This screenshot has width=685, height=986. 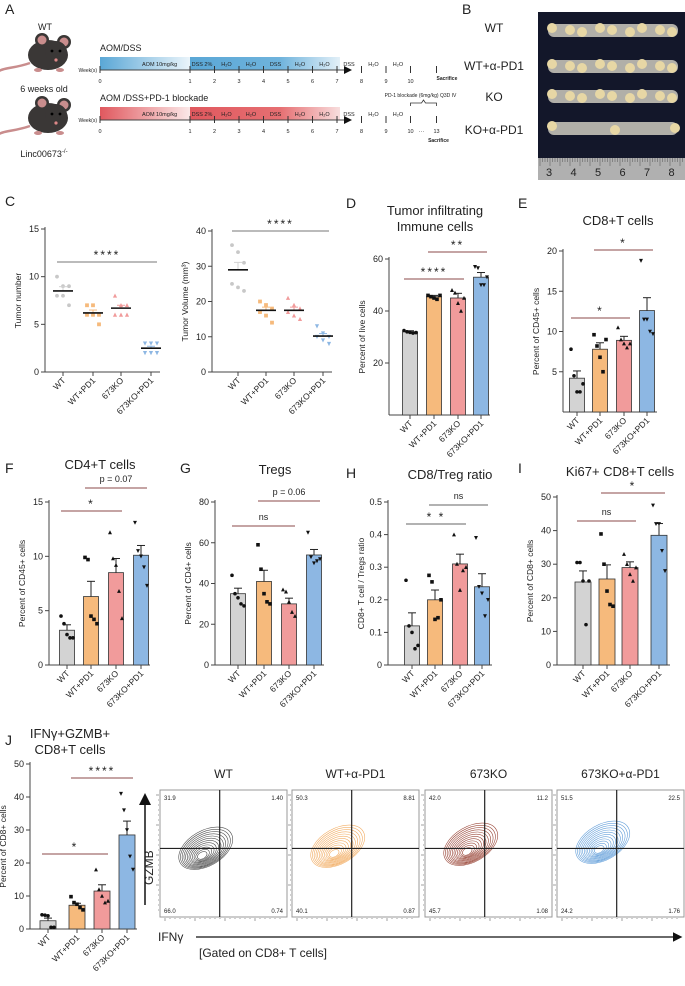 What do you see at coordinates (379, 665) in the screenshot?
I see `y-tick-label: 0` at bounding box center [379, 665].